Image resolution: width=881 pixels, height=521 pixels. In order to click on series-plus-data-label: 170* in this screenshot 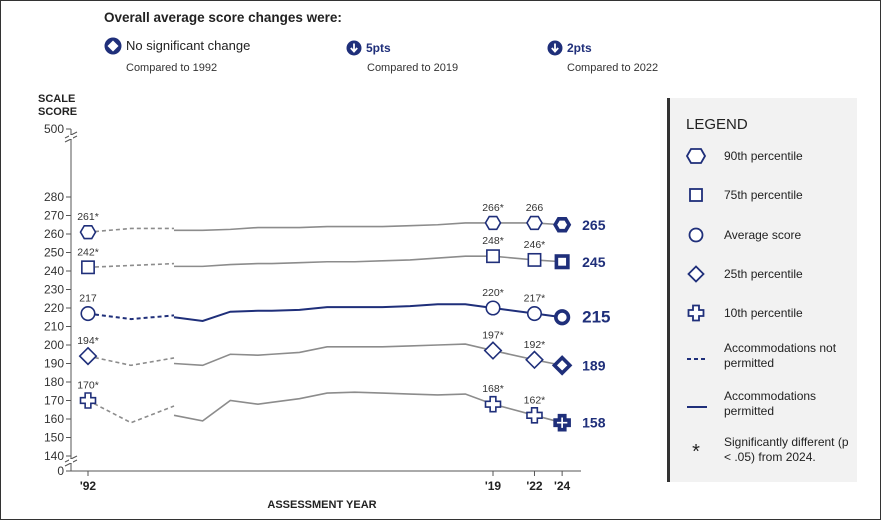, I will do `click(88, 386)`.